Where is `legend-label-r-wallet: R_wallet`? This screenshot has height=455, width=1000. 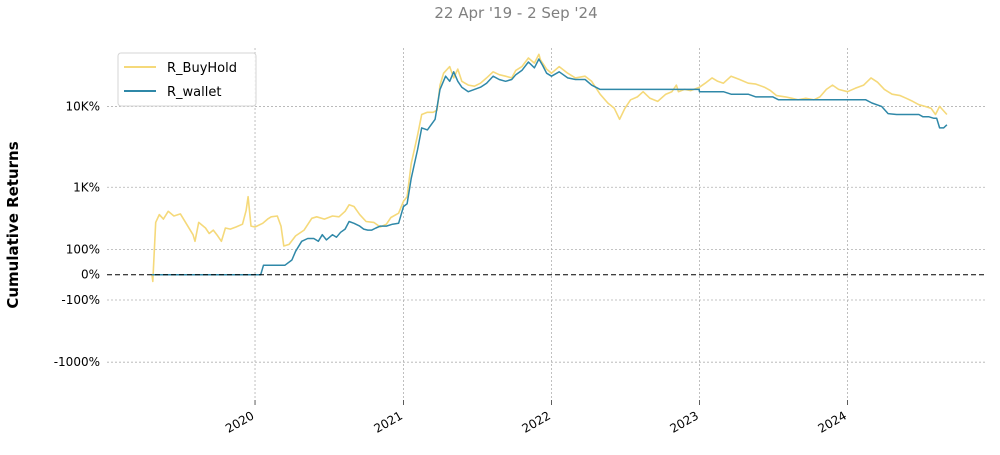 legend-label-r-wallet: R_wallet is located at coordinates (194, 92).